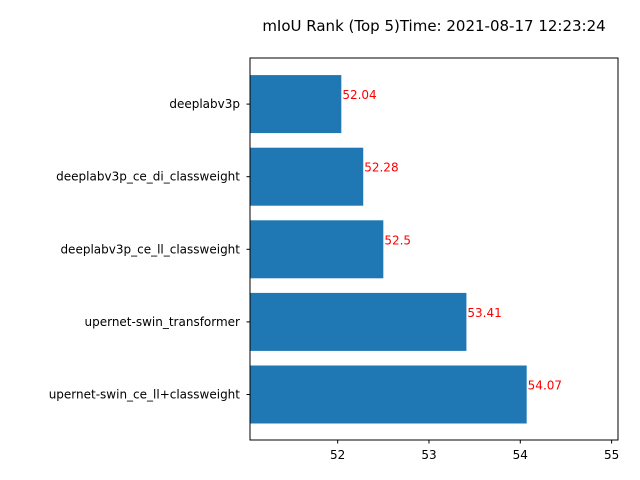 The image size is (640, 480). Describe the element at coordinates (484, 313) in the screenshot. I see `data-label-1: 53.41` at that location.